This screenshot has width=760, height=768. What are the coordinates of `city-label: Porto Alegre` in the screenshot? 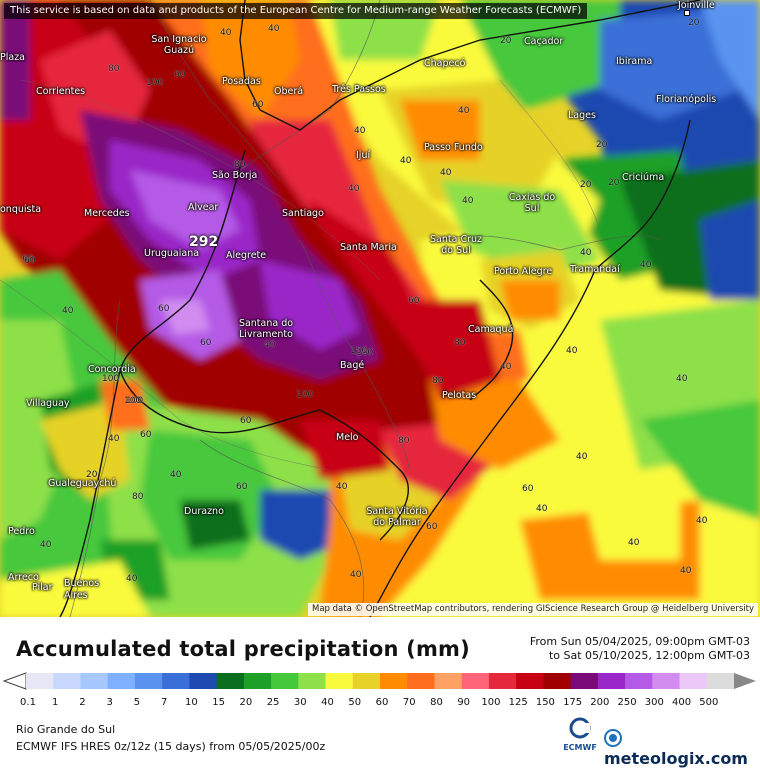 It's located at (523, 271).